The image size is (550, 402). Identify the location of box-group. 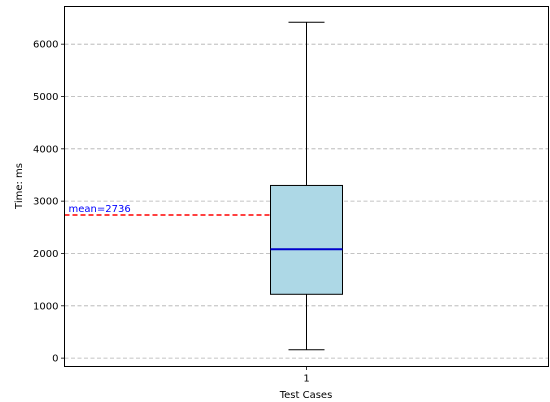
(306, 186).